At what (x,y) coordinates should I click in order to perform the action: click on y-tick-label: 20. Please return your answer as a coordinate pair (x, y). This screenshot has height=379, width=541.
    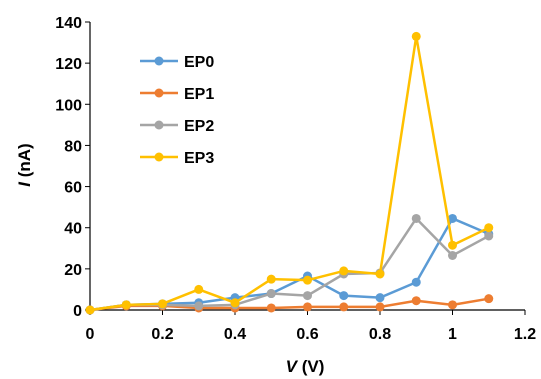
    Looking at the image, I should click on (73, 270).